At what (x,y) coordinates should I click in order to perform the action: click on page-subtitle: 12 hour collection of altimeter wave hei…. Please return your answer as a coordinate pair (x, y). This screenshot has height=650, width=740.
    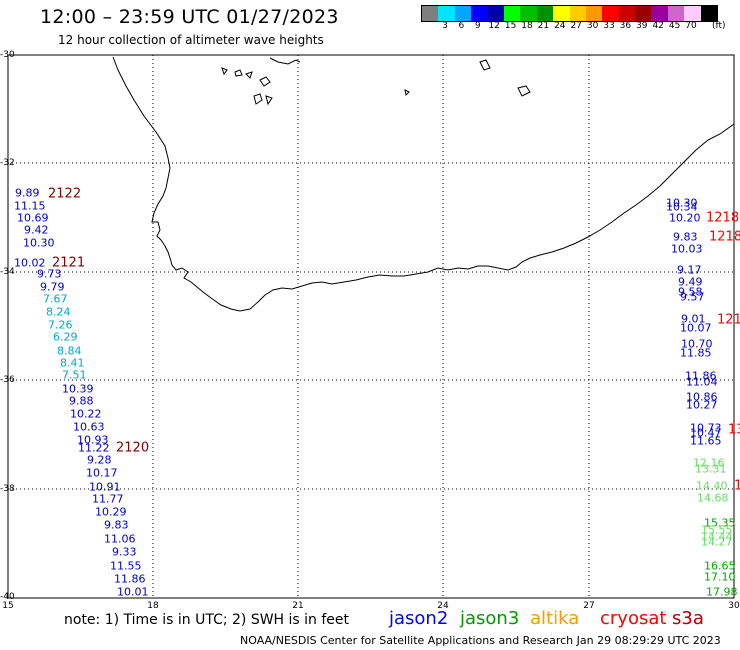
    Looking at the image, I should click on (191, 40).